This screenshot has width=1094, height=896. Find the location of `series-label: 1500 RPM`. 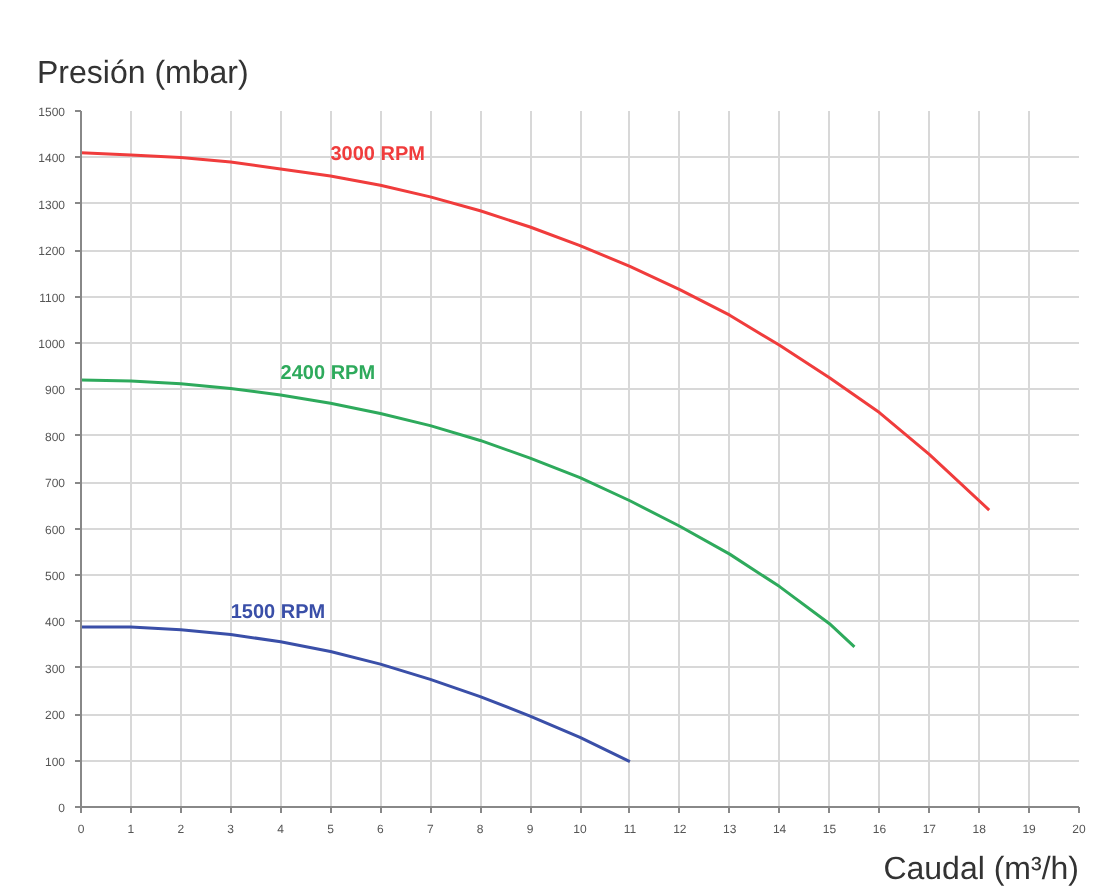

series-label: 1500 RPM is located at coordinates (278, 613).